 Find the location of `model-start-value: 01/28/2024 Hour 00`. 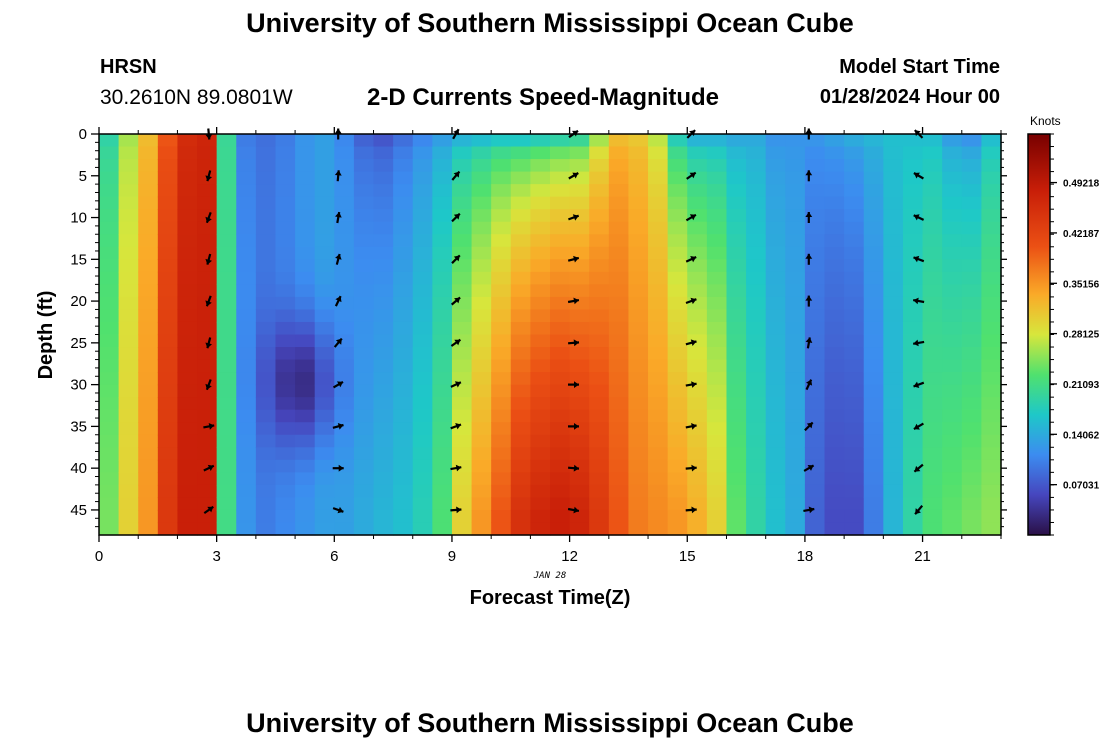

model-start-value: 01/28/2024 Hour 00 is located at coordinates (909, 97).